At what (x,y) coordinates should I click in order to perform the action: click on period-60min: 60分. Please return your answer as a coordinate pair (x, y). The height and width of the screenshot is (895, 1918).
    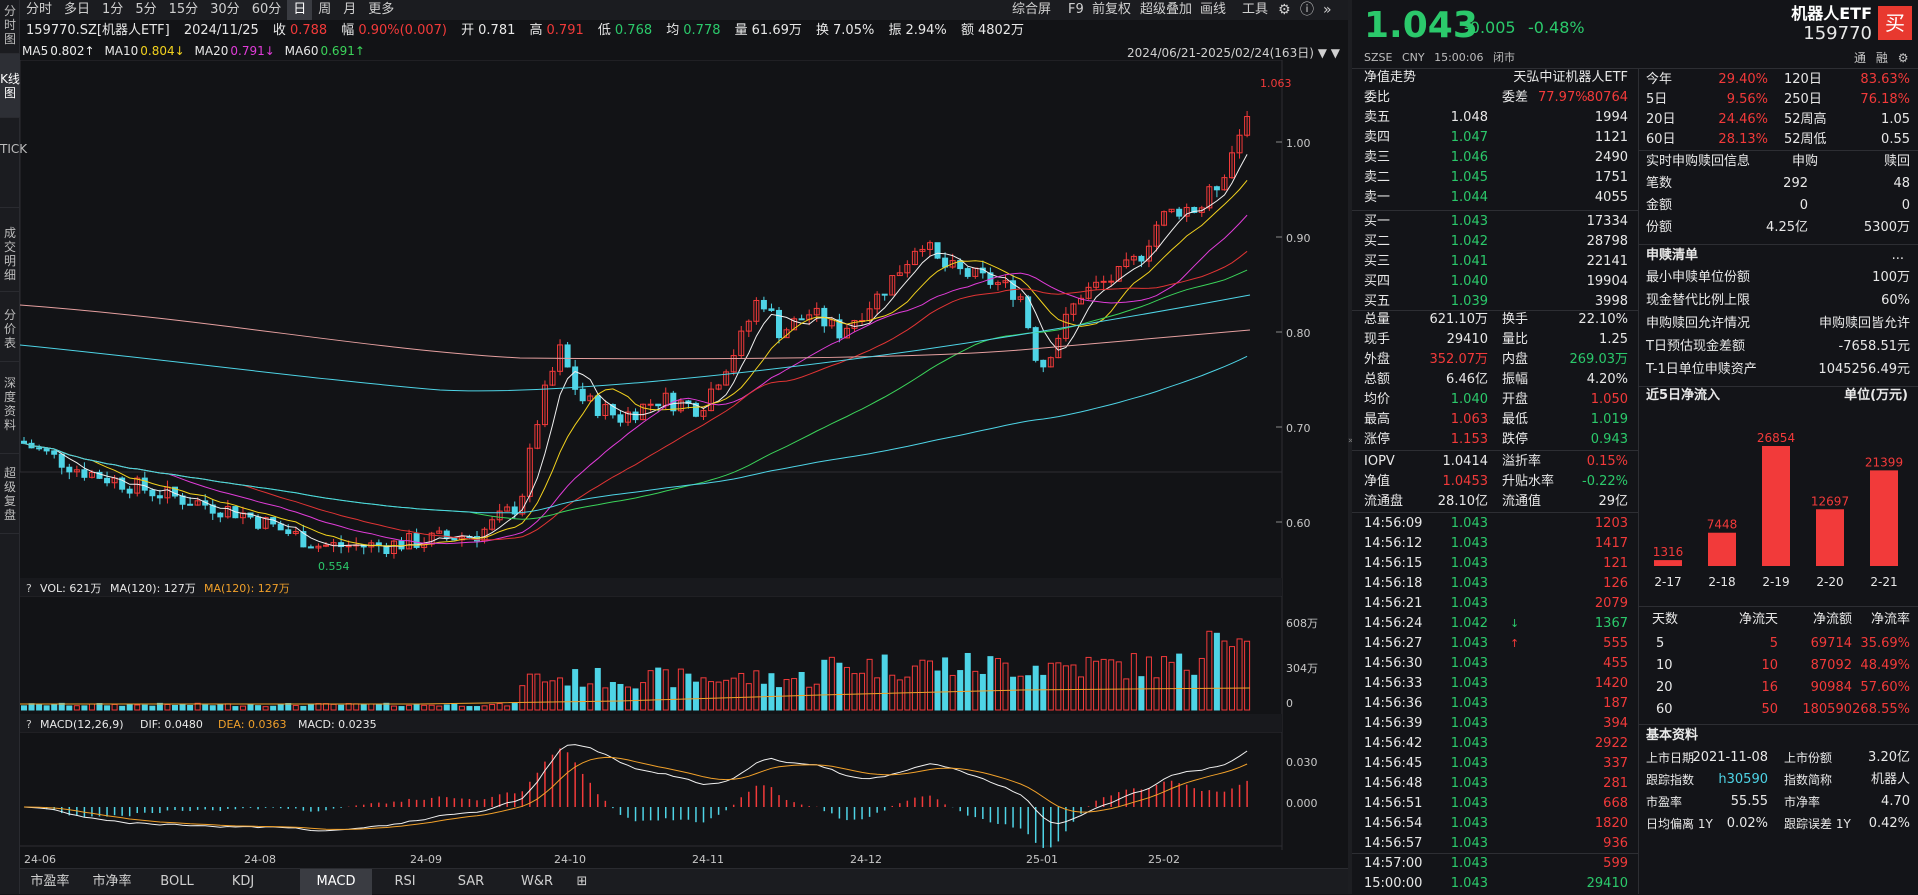
    Looking at the image, I should click on (266, 9).